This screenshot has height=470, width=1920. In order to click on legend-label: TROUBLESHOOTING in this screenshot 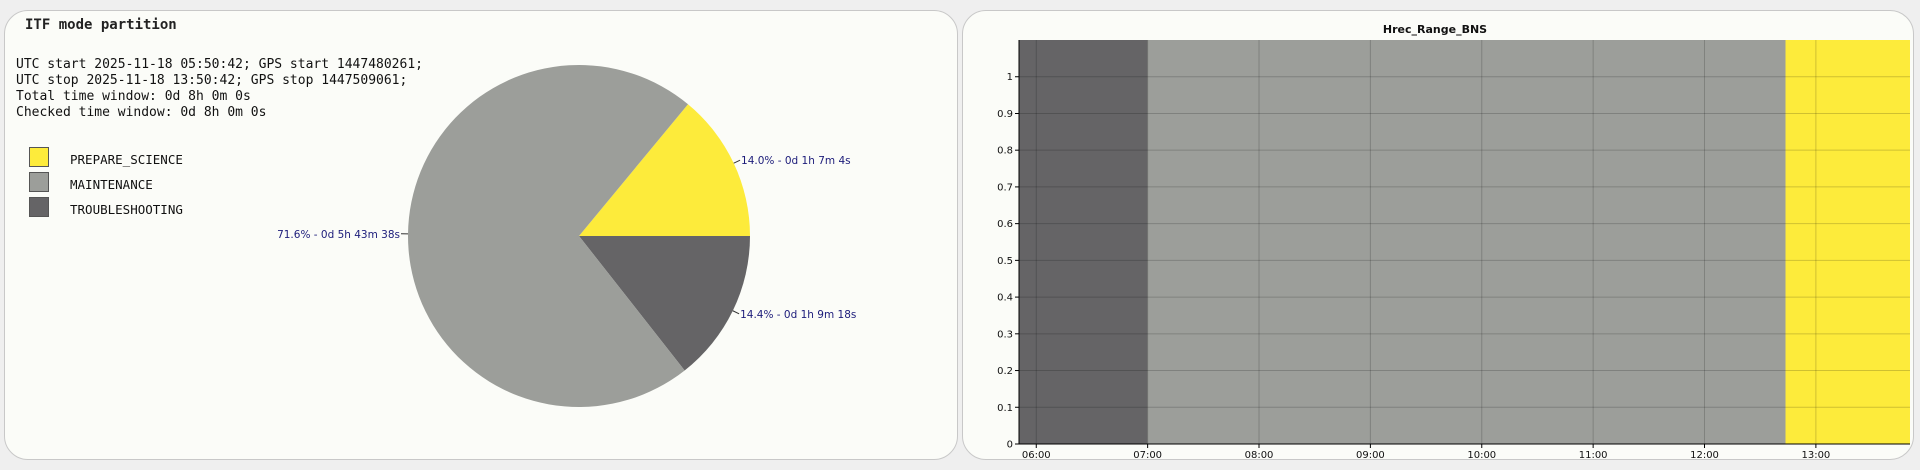, I will do `click(126, 209)`.